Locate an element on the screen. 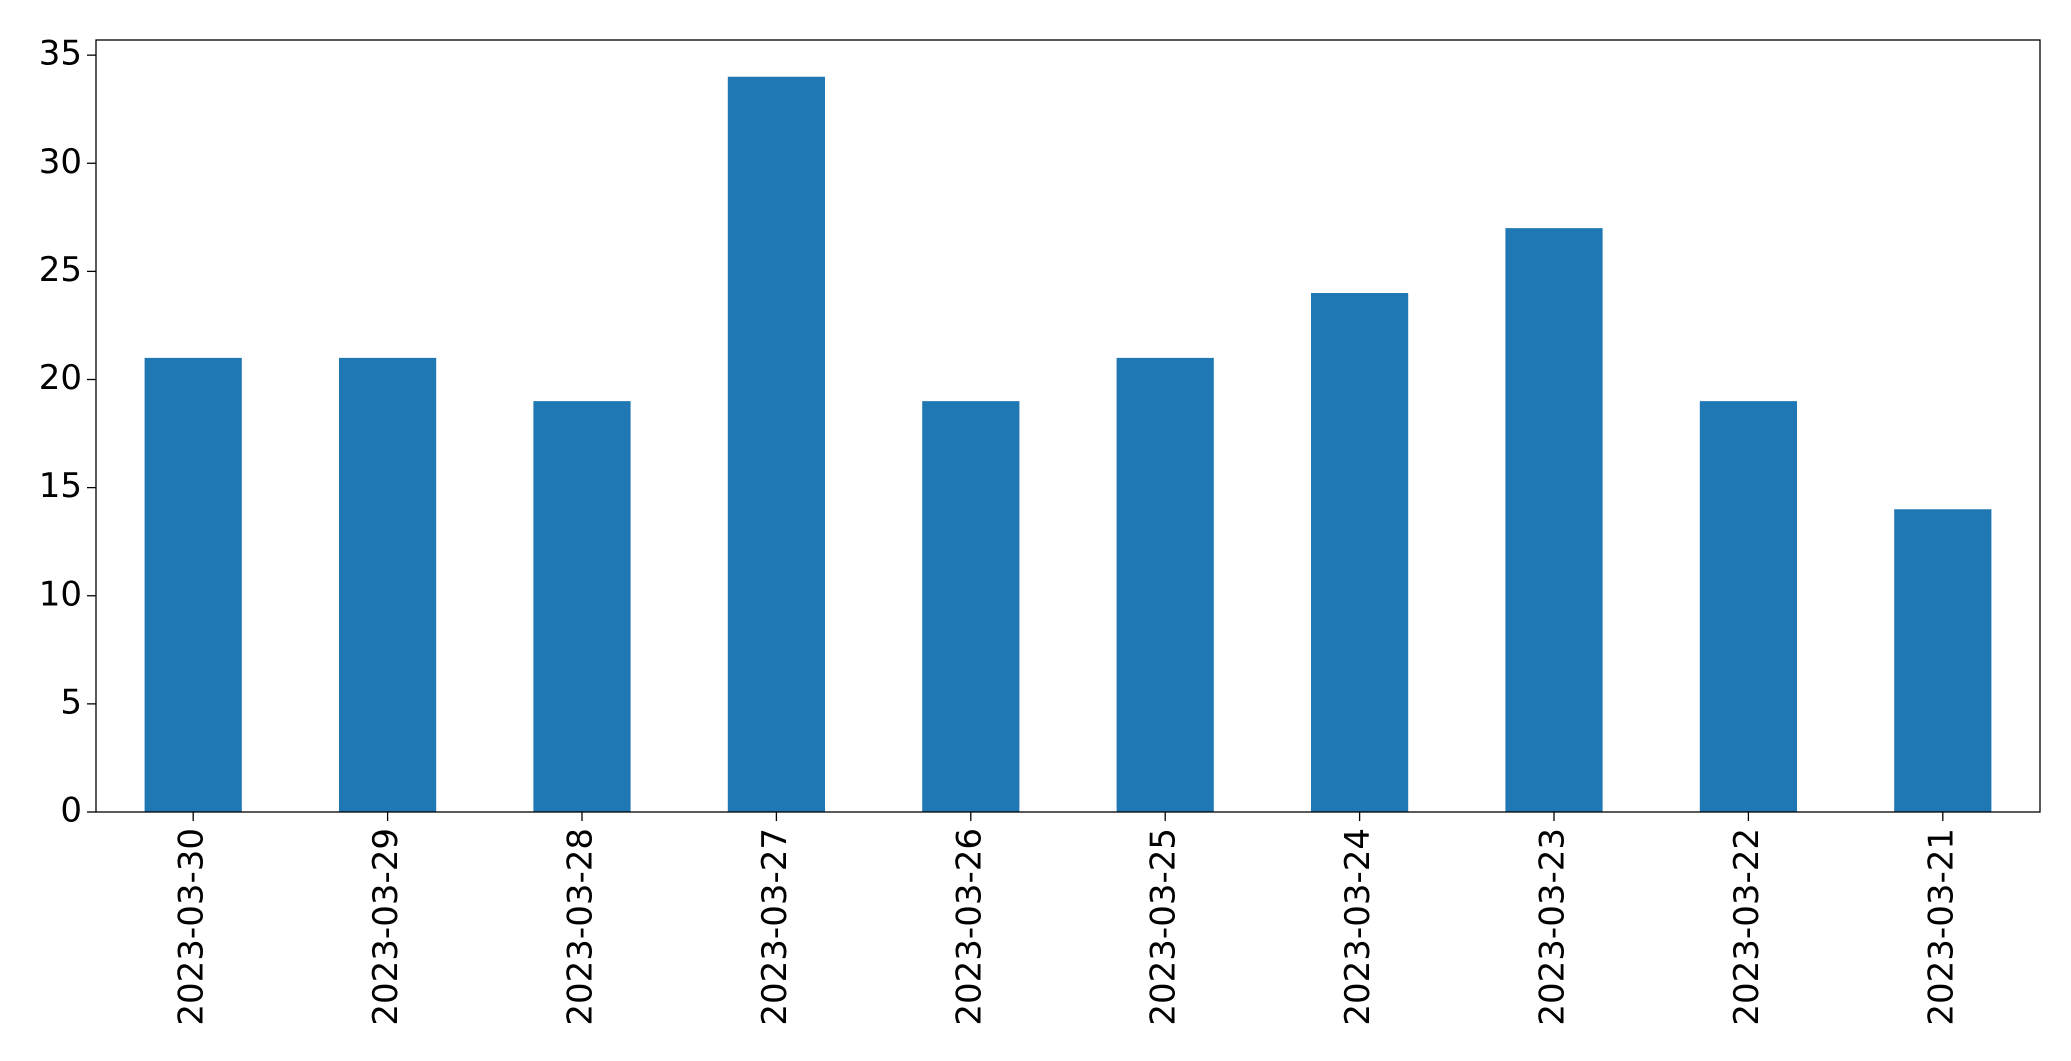 The height and width of the screenshot is (1061, 2071). y-tick-label: 35 is located at coordinates (60, 54).